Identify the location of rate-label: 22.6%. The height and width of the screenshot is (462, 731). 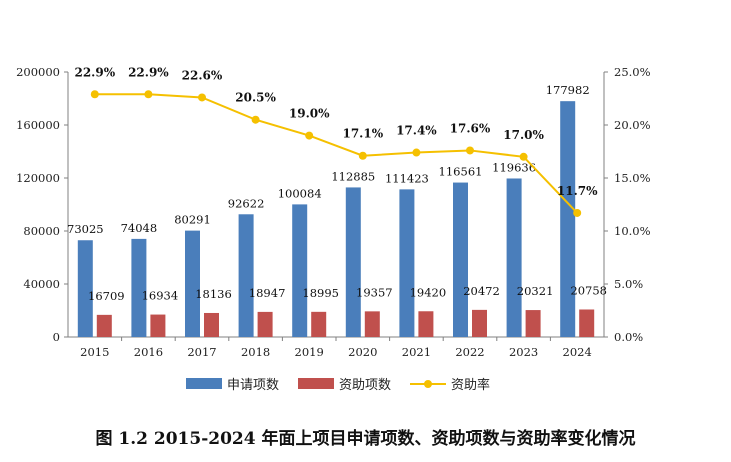
(202, 75).